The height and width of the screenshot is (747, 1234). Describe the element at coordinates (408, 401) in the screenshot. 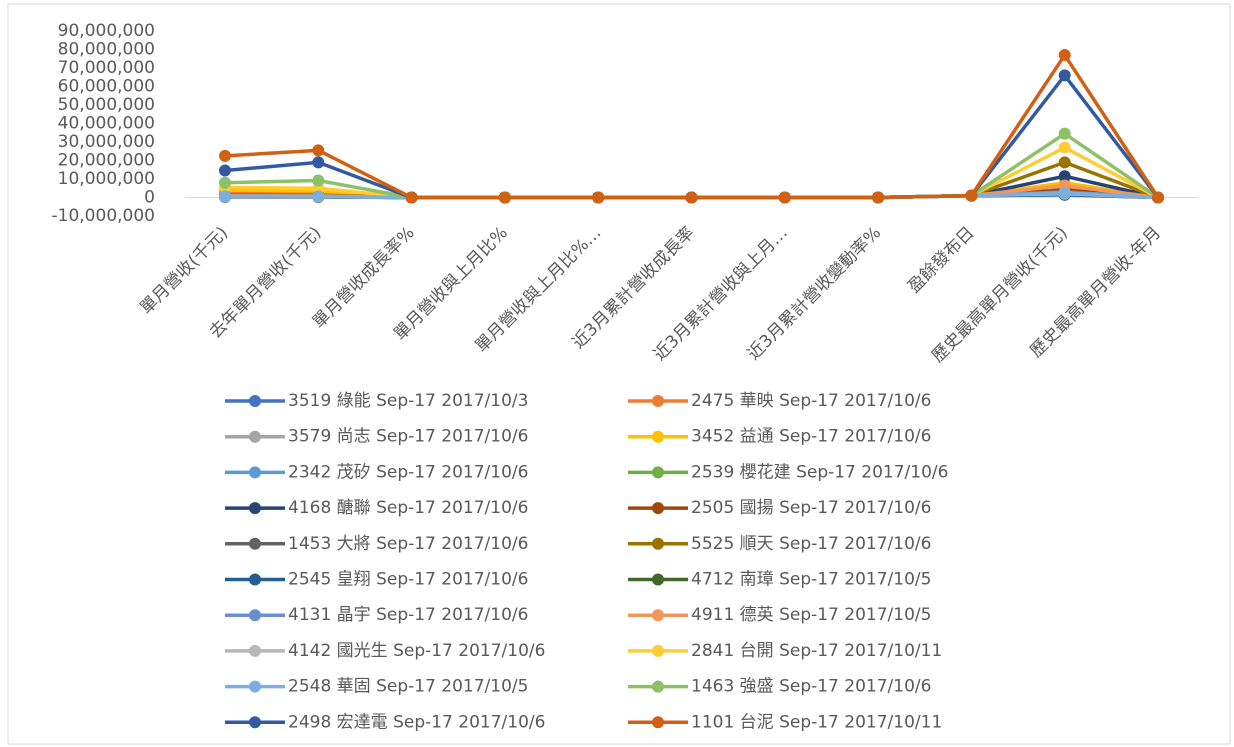

I see `legend-label: 3519 綠能 Sep-17 2017/10/3` at that location.